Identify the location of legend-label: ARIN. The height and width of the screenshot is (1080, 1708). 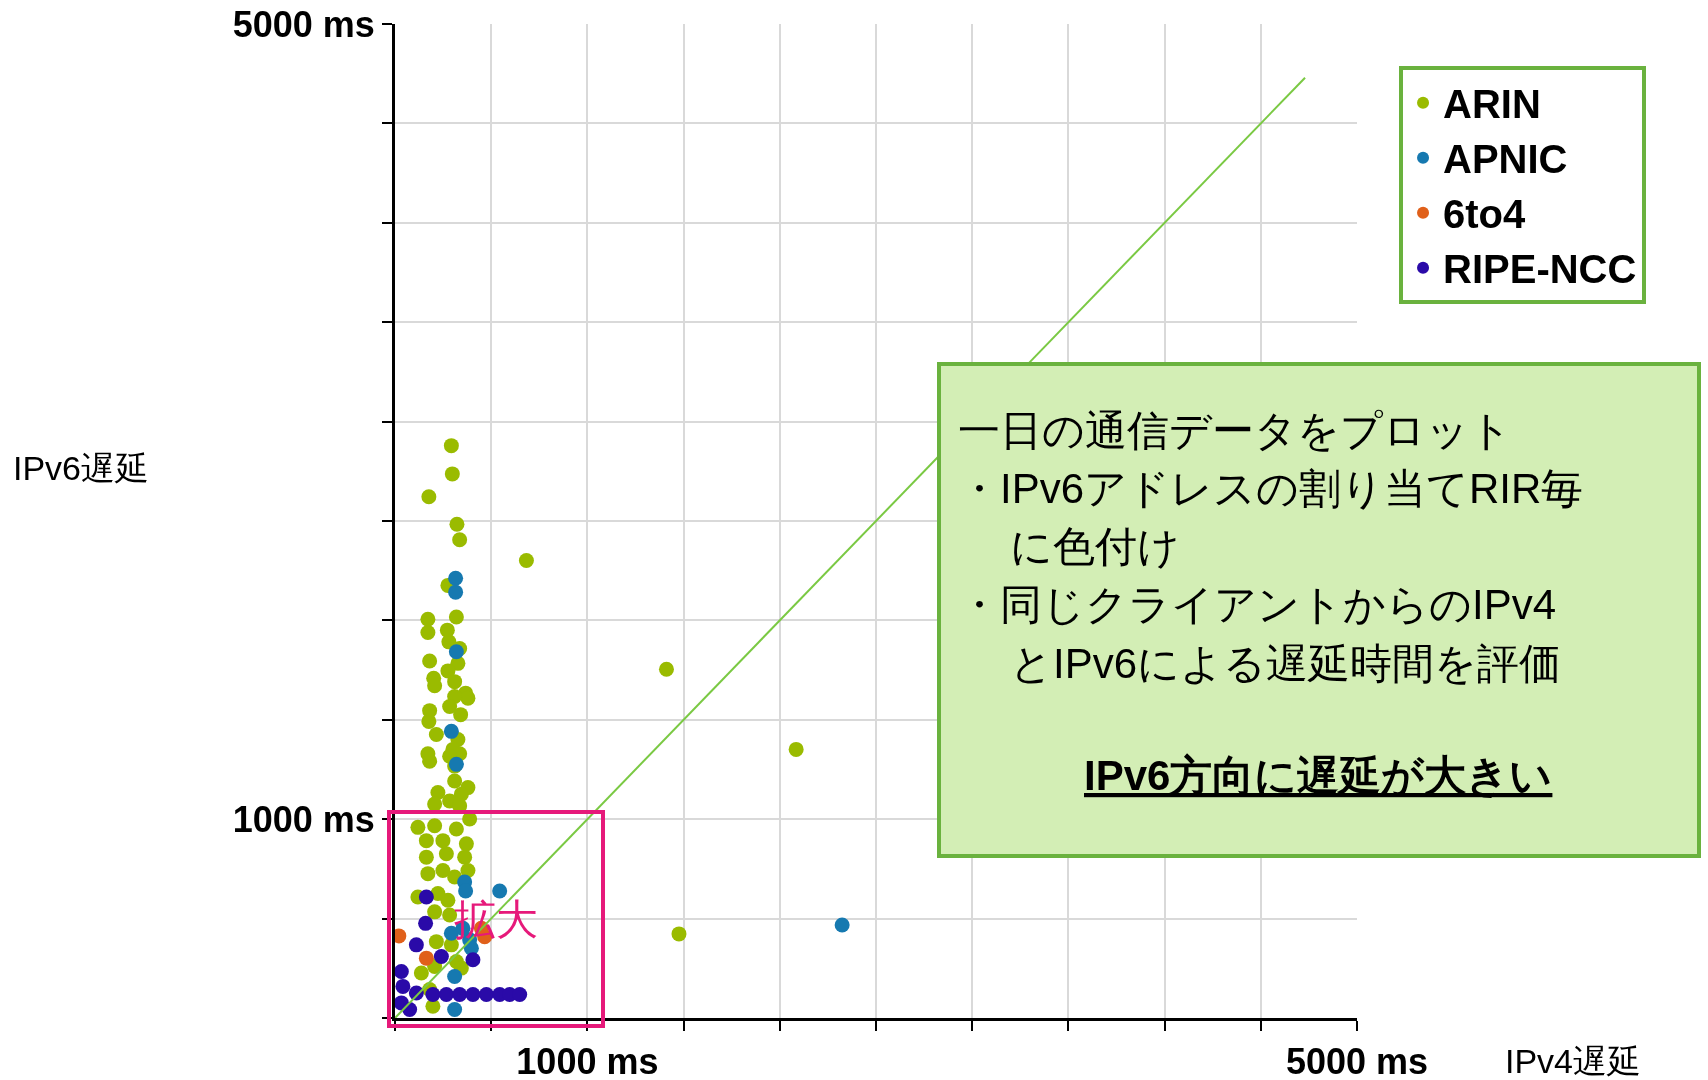
(1492, 104).